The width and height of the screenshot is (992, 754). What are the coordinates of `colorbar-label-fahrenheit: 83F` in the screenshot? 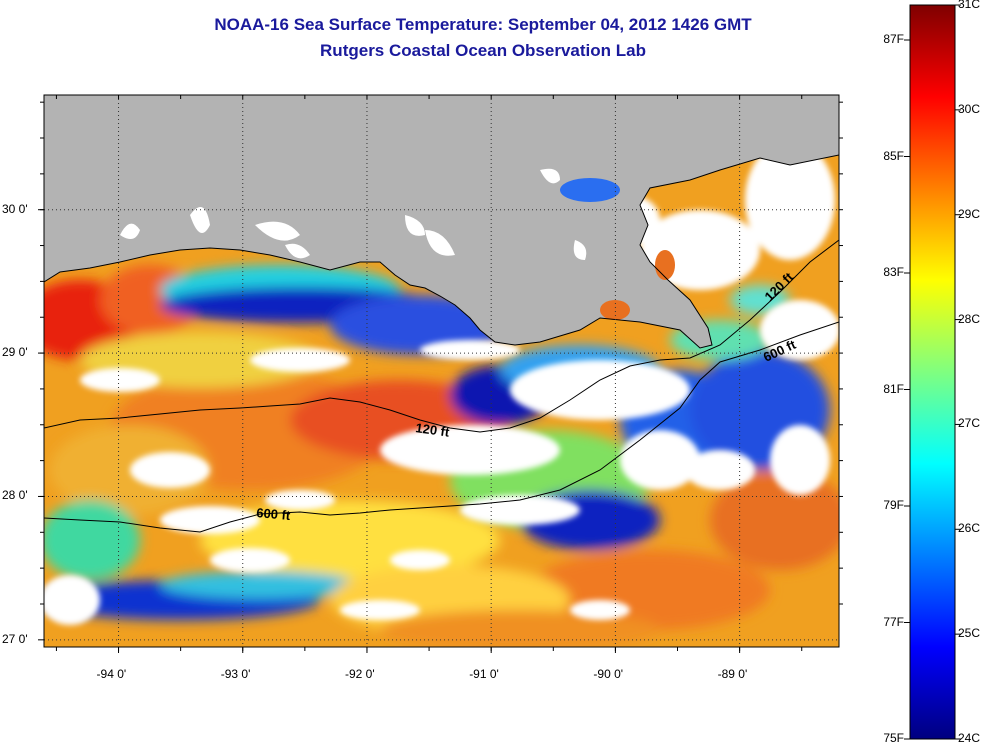 It's located at (893, 272).